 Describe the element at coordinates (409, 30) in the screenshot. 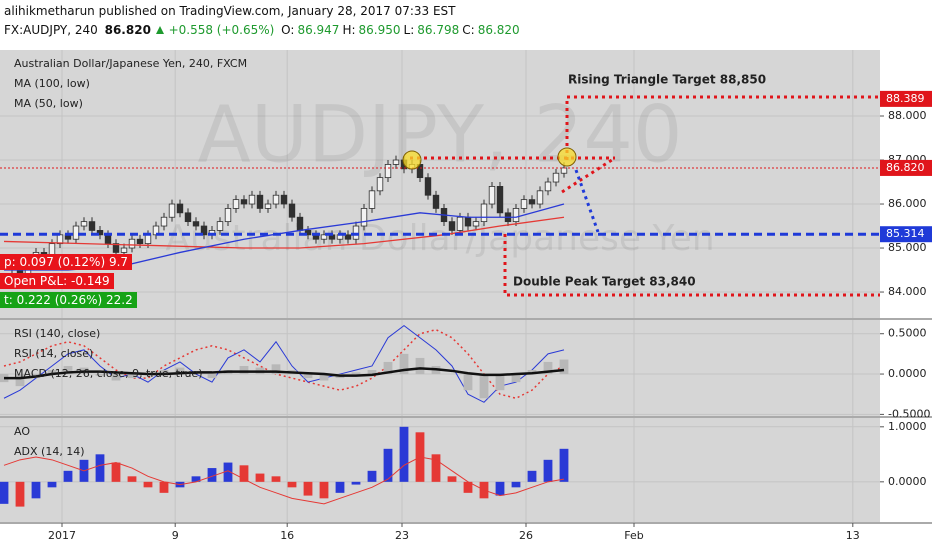

I see `ohlc-label: L:` at that location.